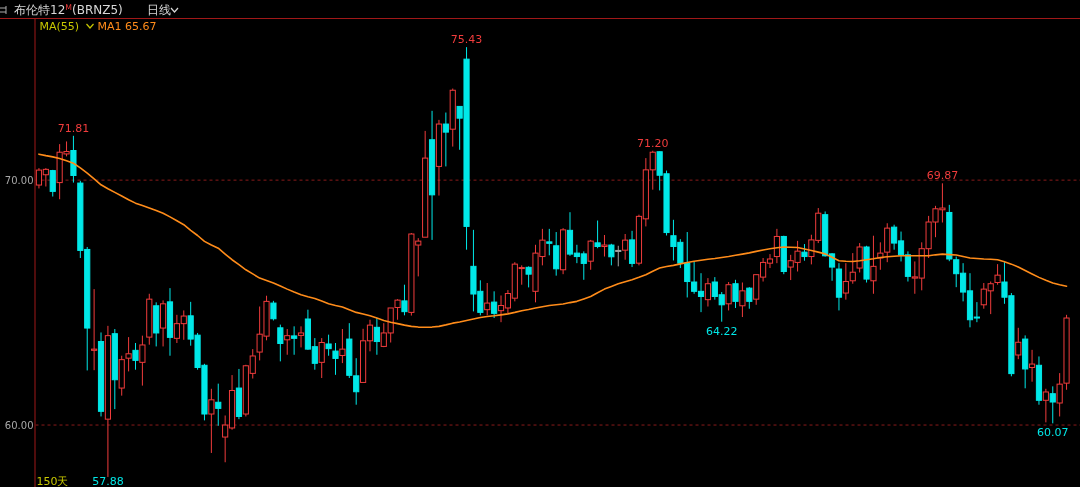 Image resolution: width=1080 pixels, height=487 pixels. Describe the element at coordinates (721, 331) in the screenshot. I see `annotation: 64.22` at that location.